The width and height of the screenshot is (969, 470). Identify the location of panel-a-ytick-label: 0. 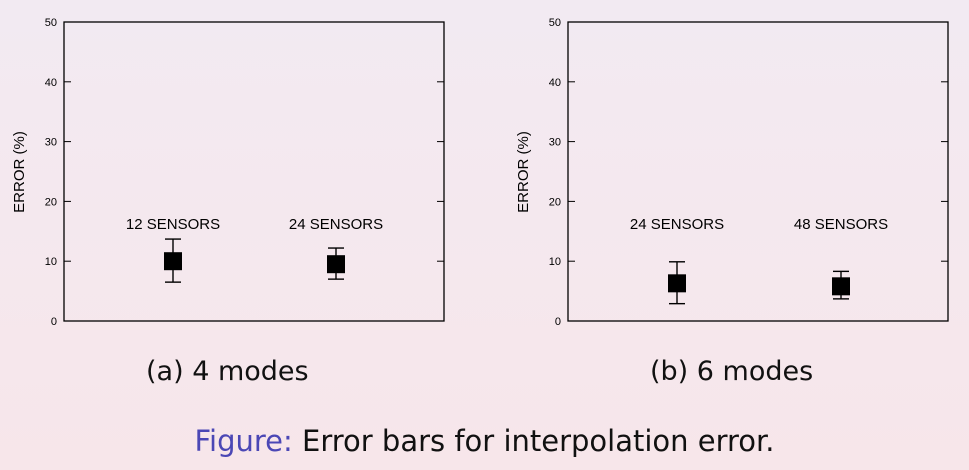
(54, 322).